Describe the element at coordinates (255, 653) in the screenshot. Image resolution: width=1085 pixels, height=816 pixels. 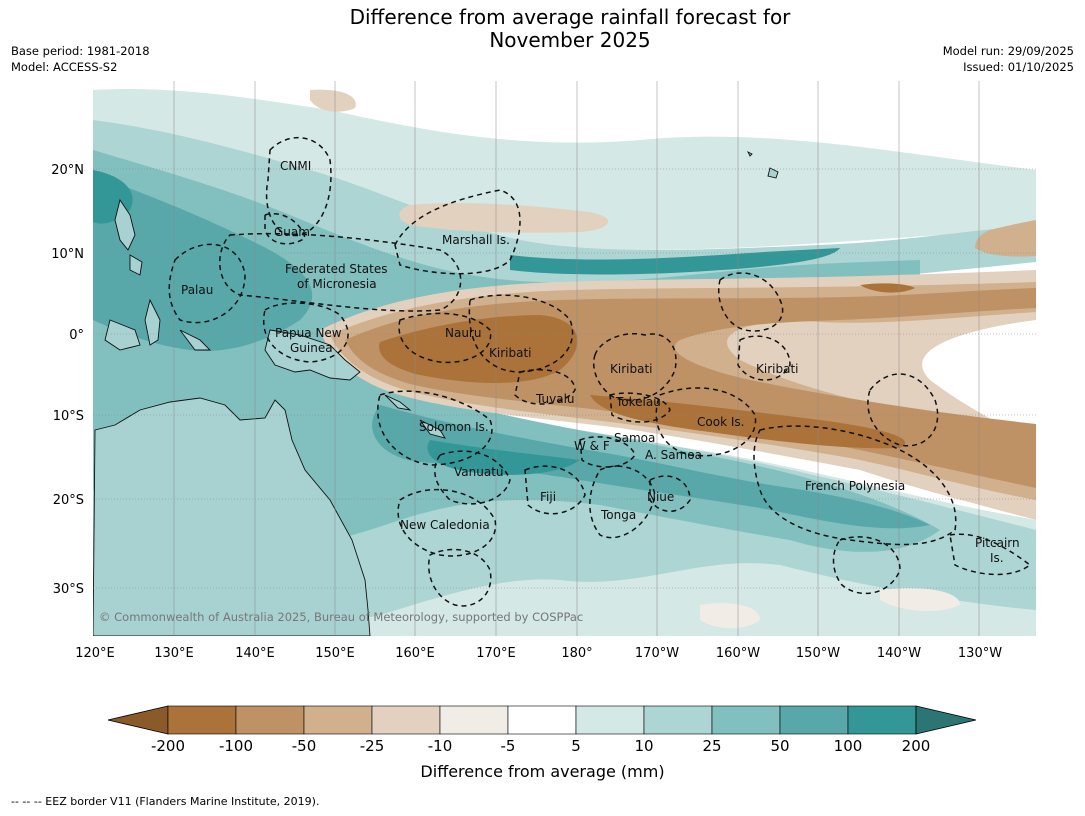
I see `lon-140e: 140°E` at that location.